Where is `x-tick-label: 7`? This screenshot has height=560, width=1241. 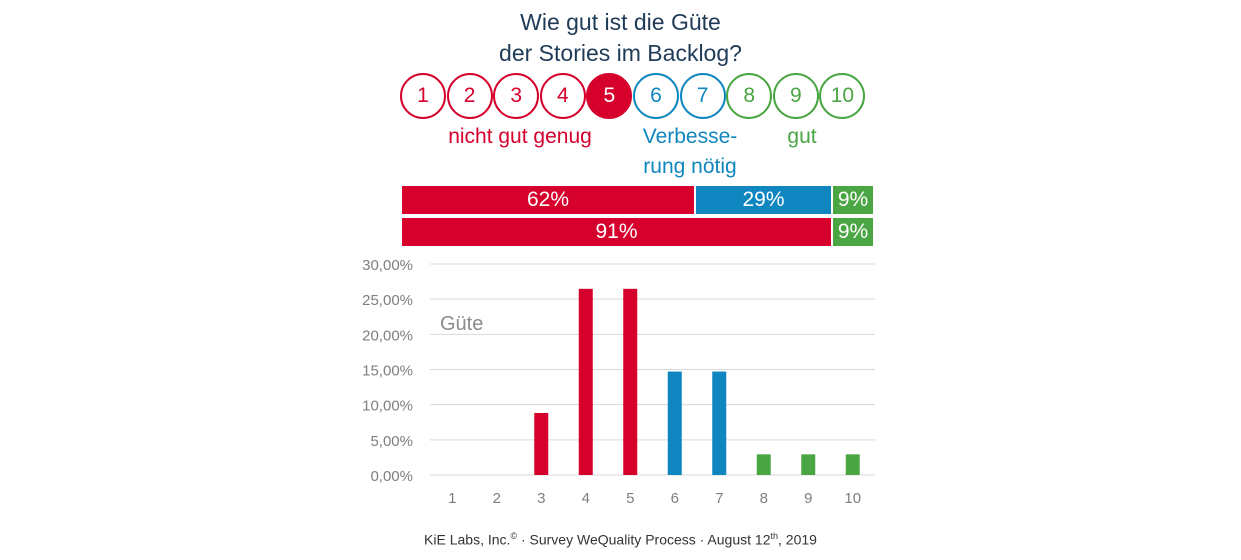
x-tick-label: 7 is located at coordinates (719, 498).